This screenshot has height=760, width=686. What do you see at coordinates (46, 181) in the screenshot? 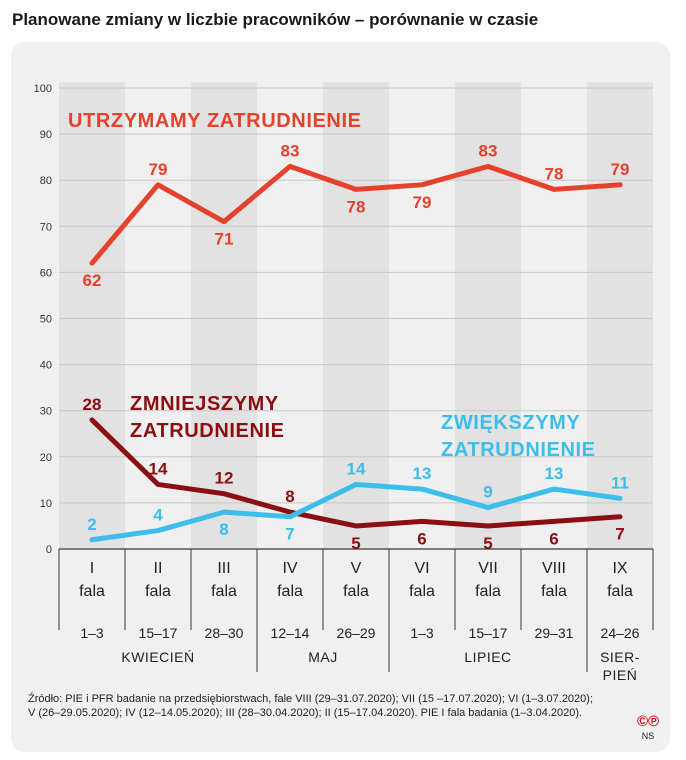
I see `y-tick-label: 80` at bounding box center [46, 181].